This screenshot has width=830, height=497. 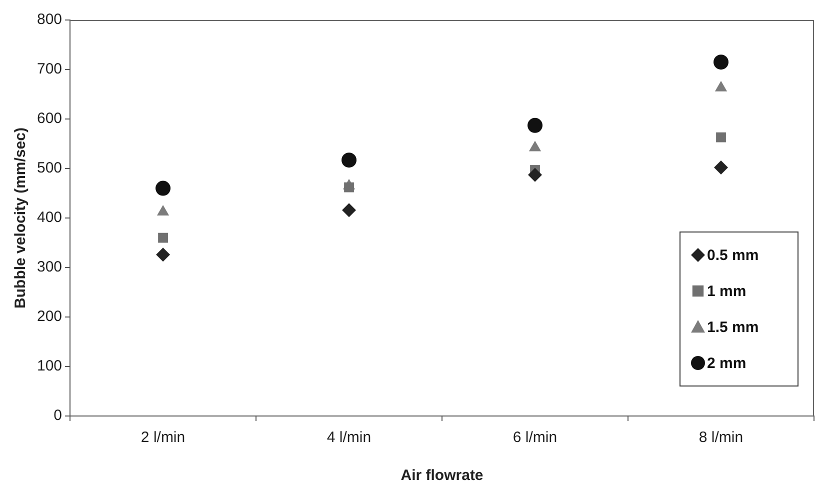 What do you see at coordinates (49, 168) in the screenshot?
I see `y-tick-label: 500` at bounding box center [49, 168].